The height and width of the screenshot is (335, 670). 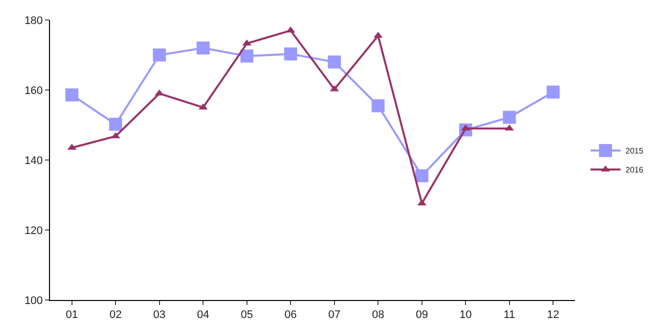 What do you see at coordinates (510, 315) in the screenshot?
I see `x-tick-label: 11` at bounding box center [510, 315].